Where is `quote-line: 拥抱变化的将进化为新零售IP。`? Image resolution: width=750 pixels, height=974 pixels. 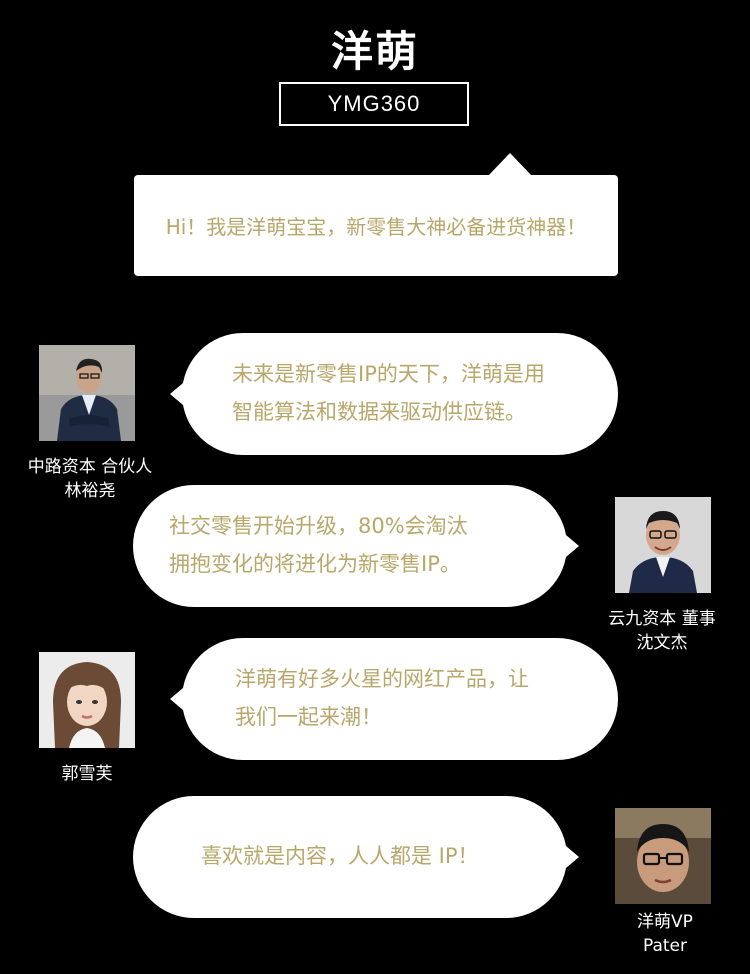 quote-line: 拥抱变化的将进化为新零售IP。 is located at coordinates (315, 564).